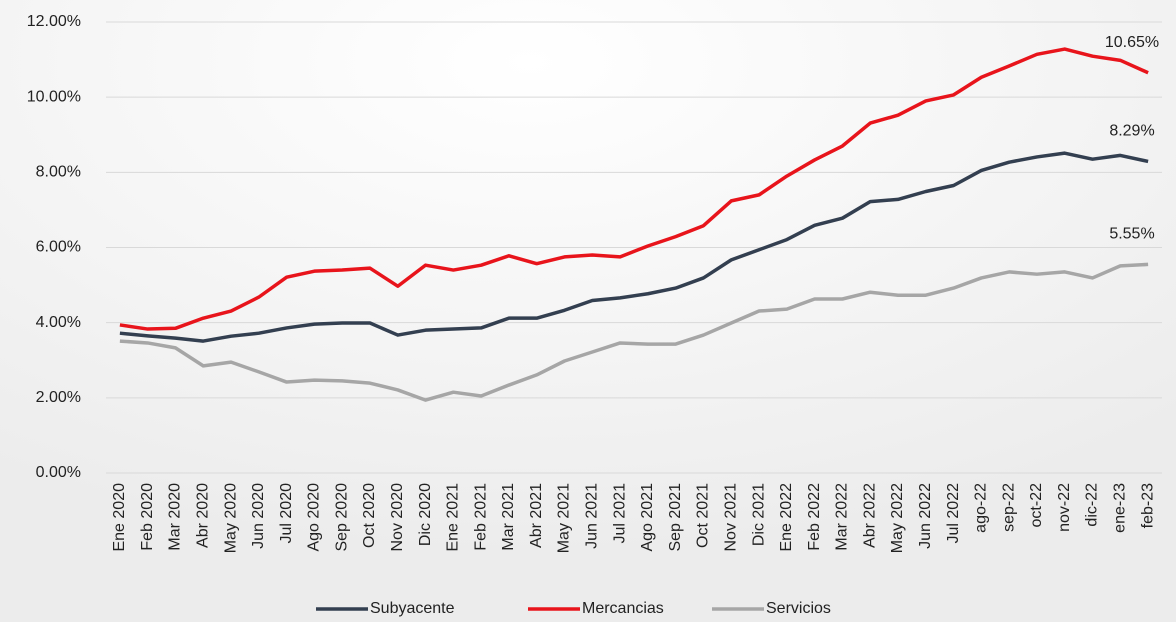 Image resolution: width=1176 pixels, height=622 pixels. I want to click on y-tick-label: 0.00%, so click(58, 472).